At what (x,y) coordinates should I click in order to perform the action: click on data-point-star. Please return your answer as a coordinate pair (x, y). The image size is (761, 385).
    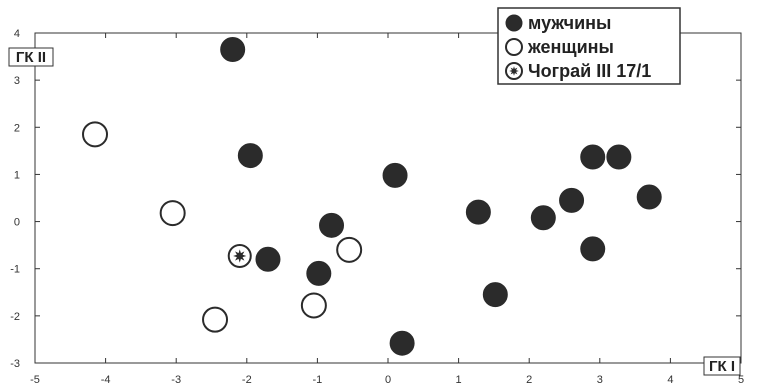
    Looking at the image, I should click on (240, 256).